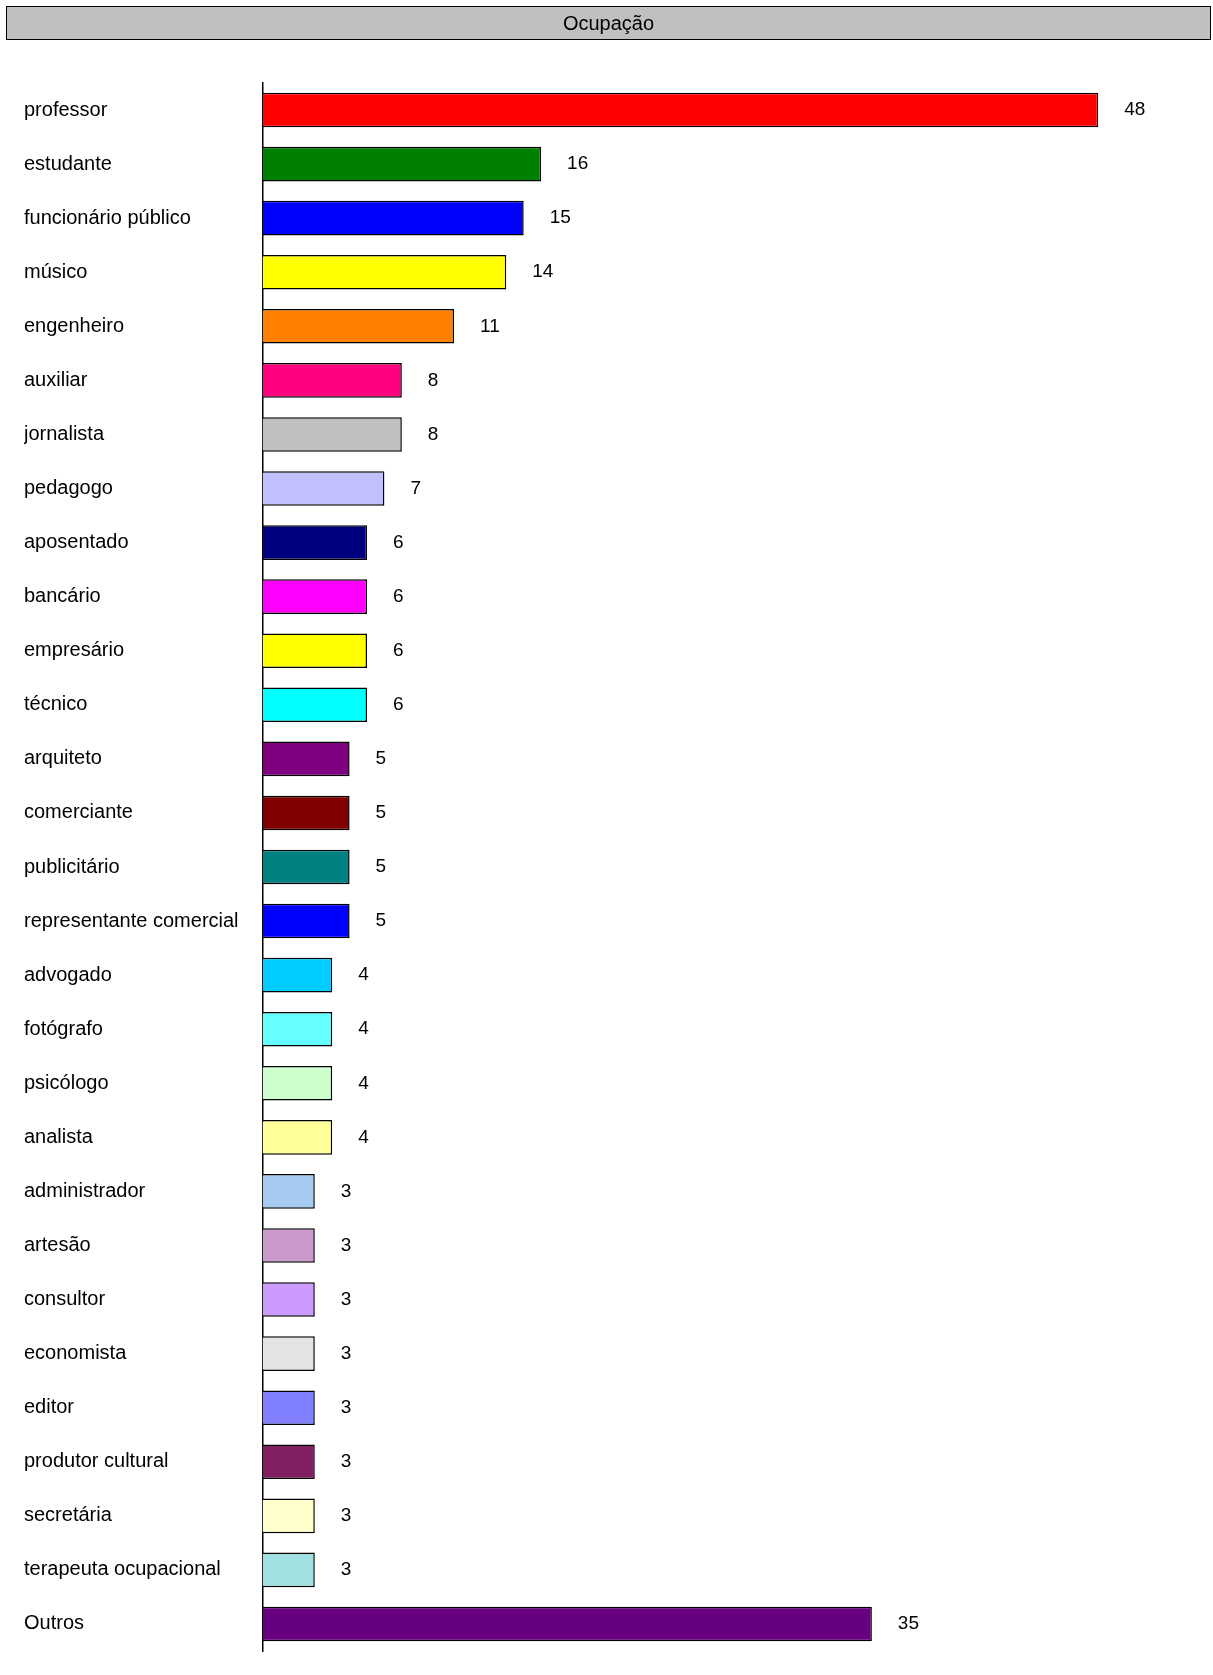 Image resolution: width=1213 pixels, height=1675 pixels. Describe the element at coordinates (72, 865) in the screenshot. I see `y-tick-label: publicitário` at that location.